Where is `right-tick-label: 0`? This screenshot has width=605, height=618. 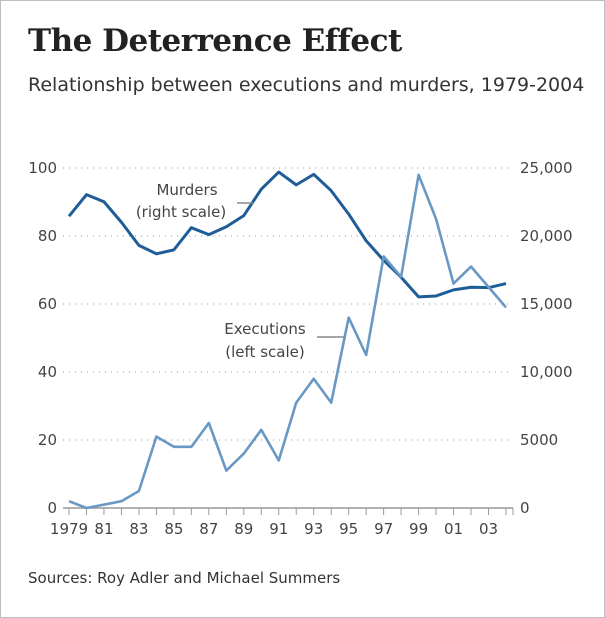
right-tick-label: 0 is located at coordinates (525, 508).